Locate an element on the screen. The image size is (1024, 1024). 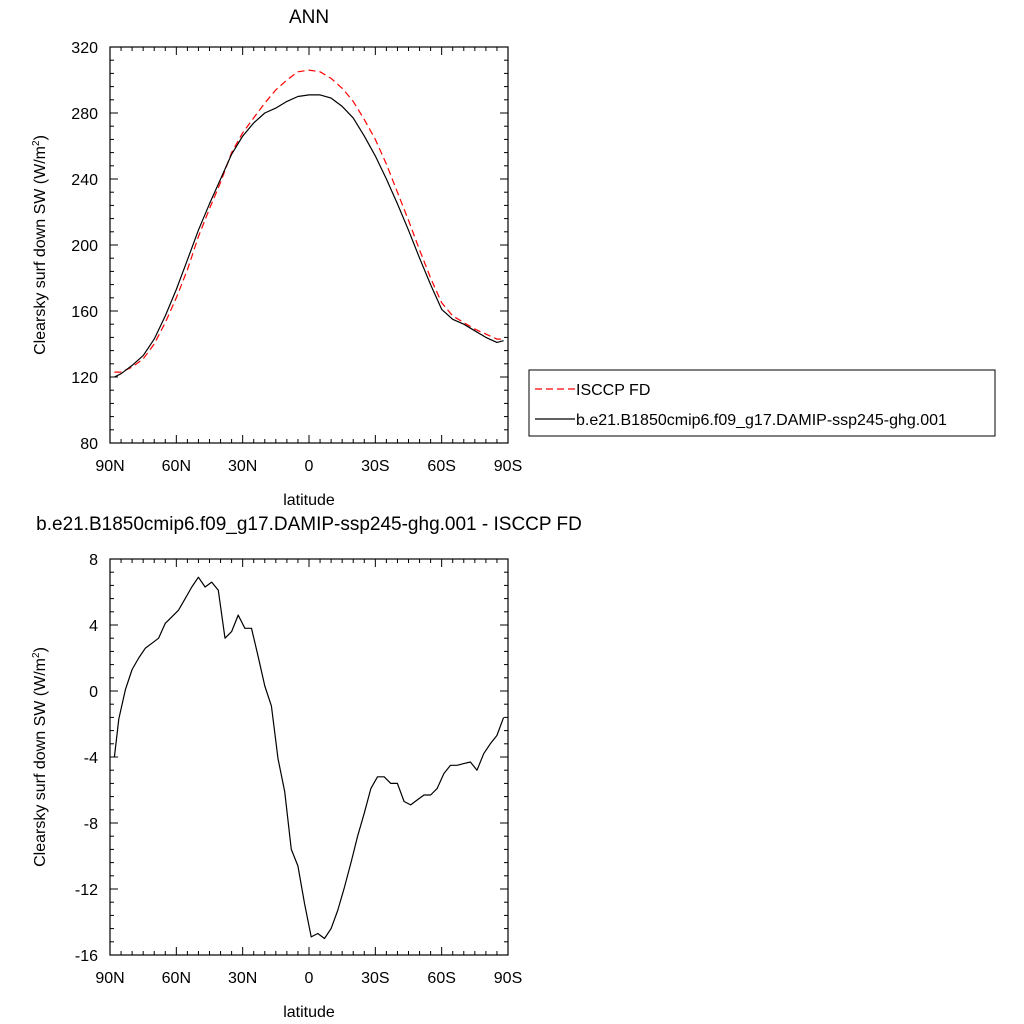
bottom-y-axis-label-main: Clearsky surf down SW (W/m is located at coordinates (40, 762).